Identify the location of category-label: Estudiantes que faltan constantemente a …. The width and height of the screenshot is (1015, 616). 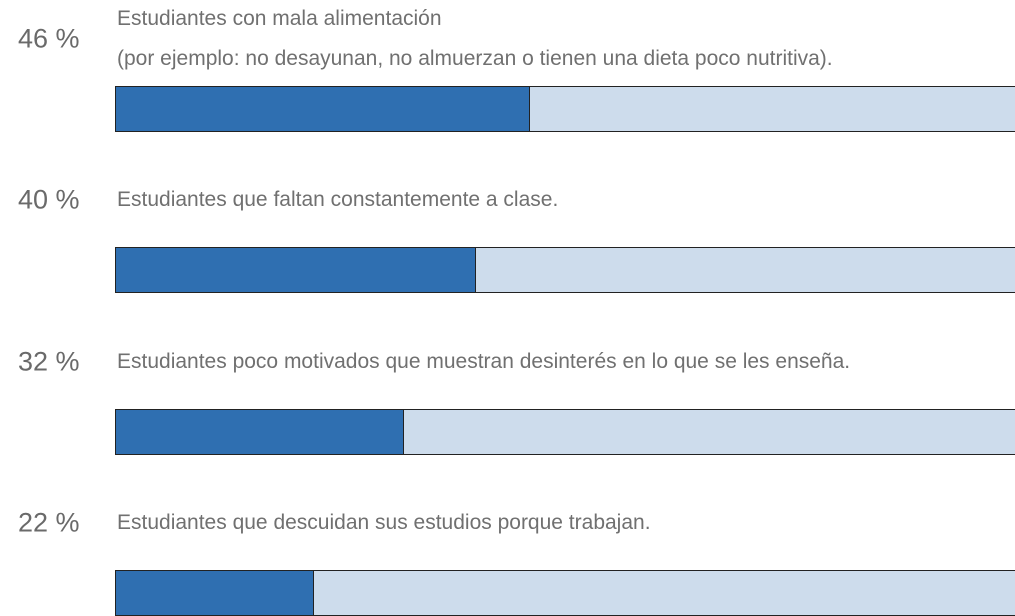
(338, 200).